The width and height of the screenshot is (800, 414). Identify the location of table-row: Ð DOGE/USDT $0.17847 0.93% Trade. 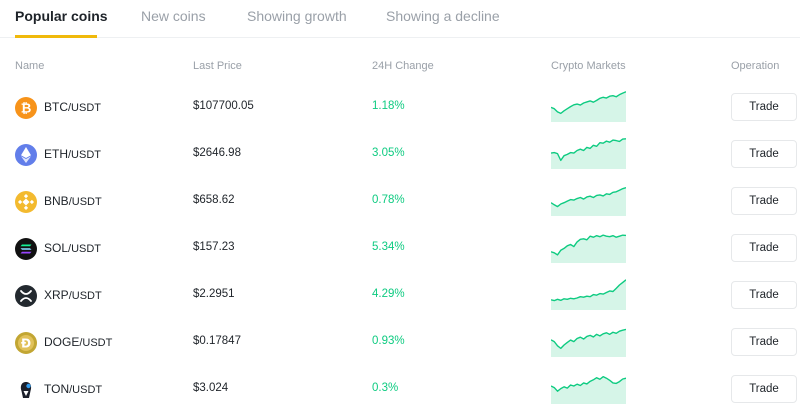
(400, 343).